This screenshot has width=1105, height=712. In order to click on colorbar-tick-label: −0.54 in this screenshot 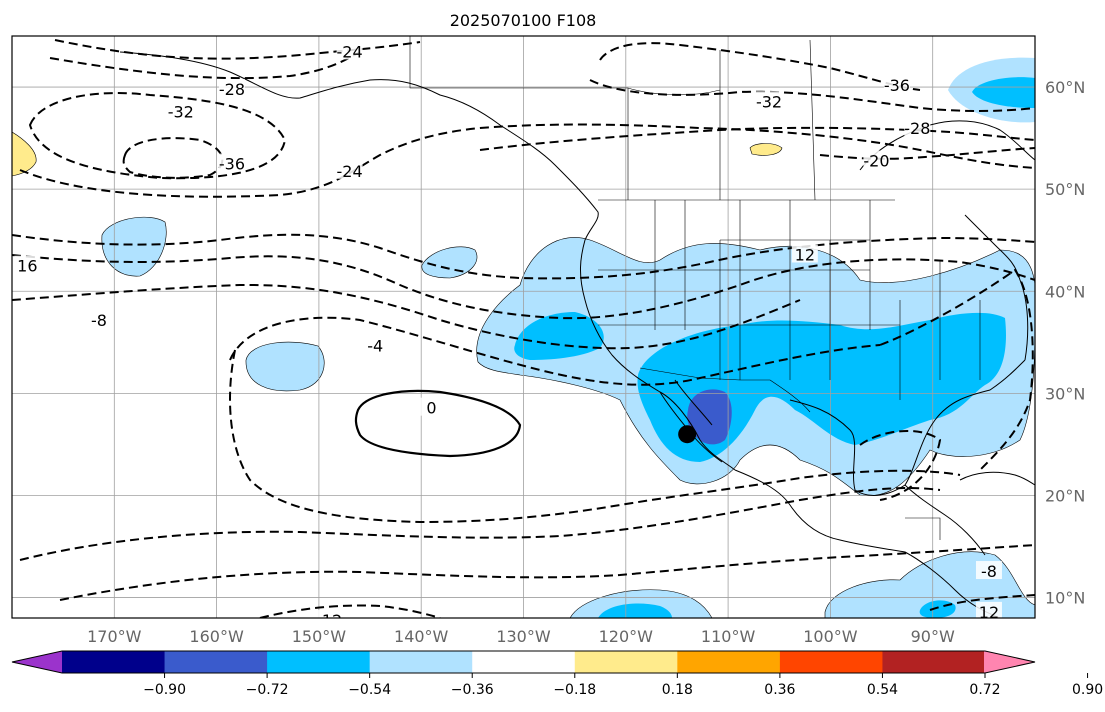, I will do `click(369, 690)`.